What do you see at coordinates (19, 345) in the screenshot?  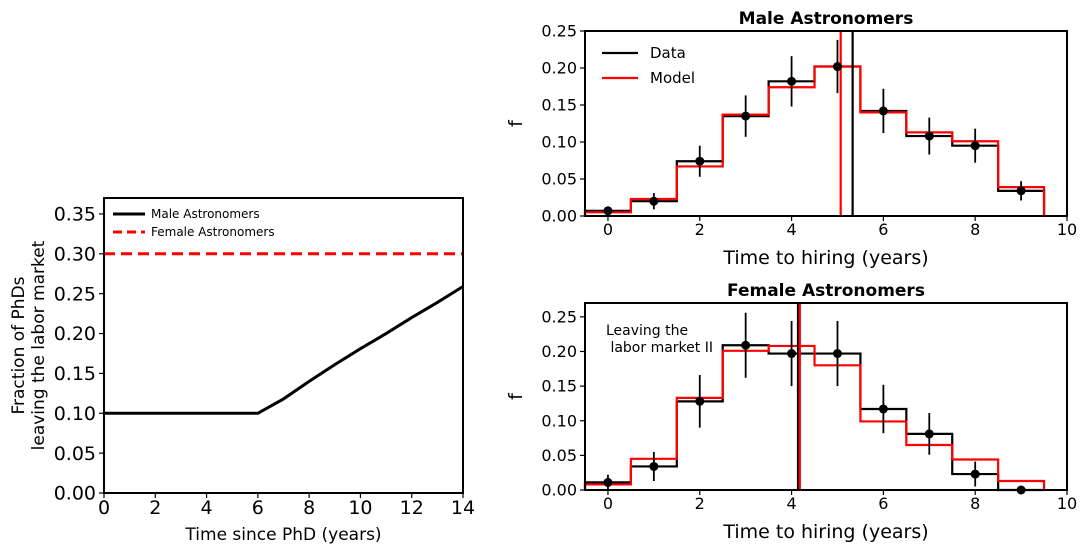 I see `y-axis-label-line1: Fraction of PhDs` at bounding box center [19, 345].